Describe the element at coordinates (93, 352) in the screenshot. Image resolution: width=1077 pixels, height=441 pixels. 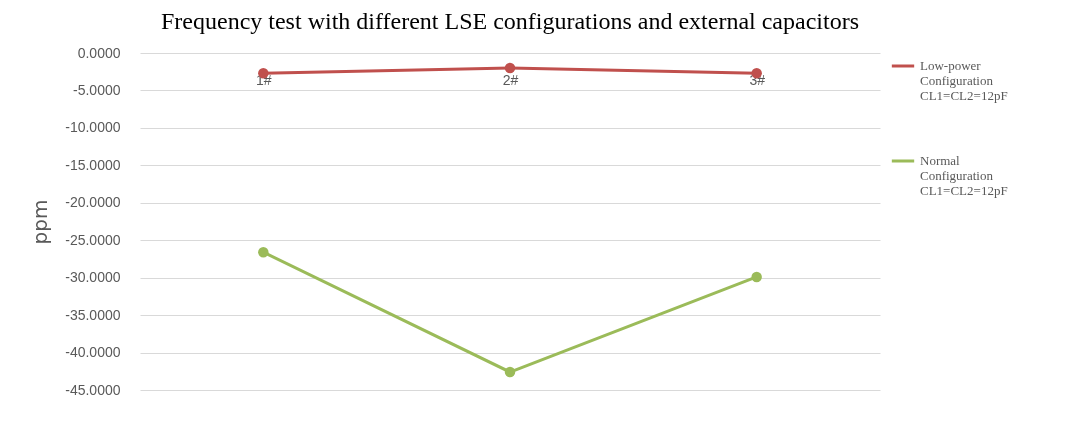
I see `y-tick-label: -40.0000` at that location.